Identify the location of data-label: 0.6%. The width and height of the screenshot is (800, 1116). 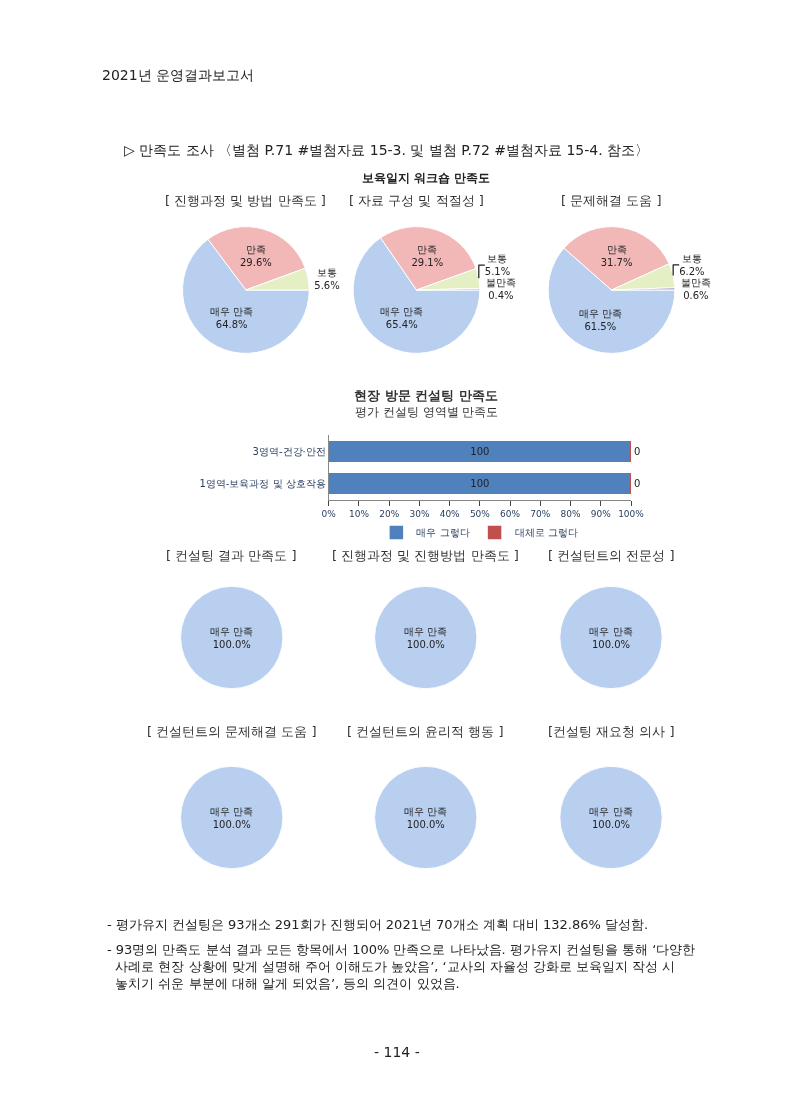
(696, 295).